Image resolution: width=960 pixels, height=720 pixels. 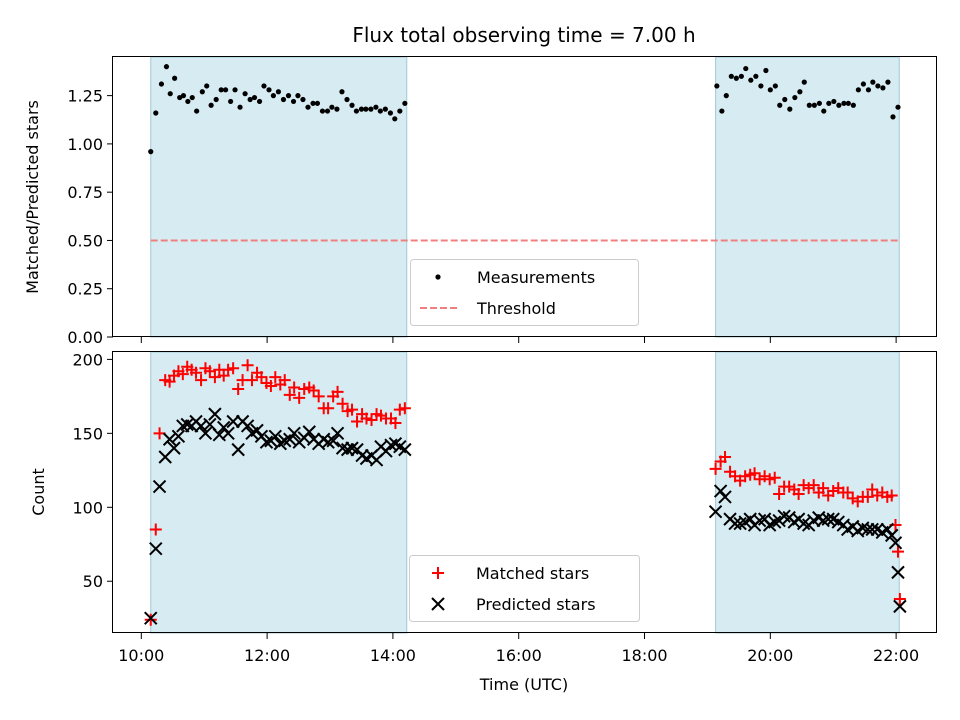 What do you see at coordinates (536, 604) in the screenshot?
I see `legend-predicted-label: Predicted stars` at bounding box center [536, 604].